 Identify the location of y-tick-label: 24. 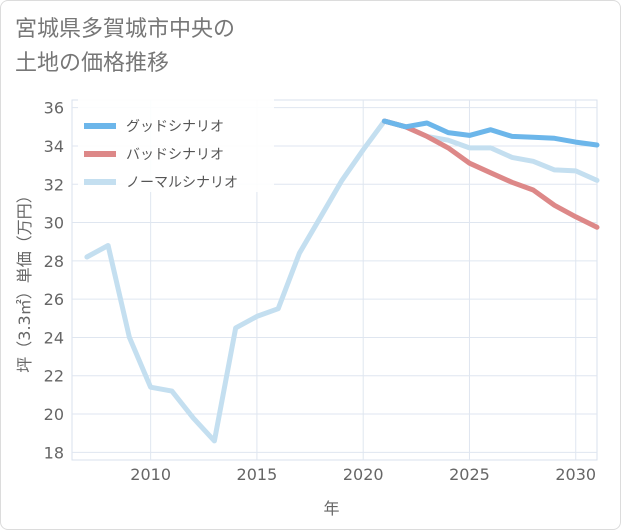
(54, 337).